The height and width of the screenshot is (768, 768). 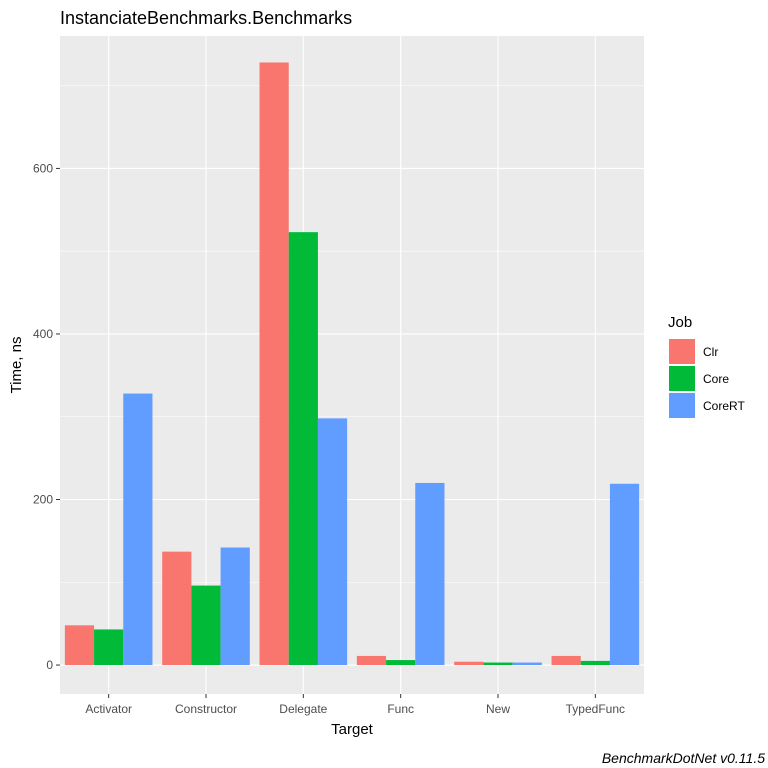 What do you see at coordinates (401, 663) in the screenshot?
I see `bar-core-func` at bounding box center [401, 663].